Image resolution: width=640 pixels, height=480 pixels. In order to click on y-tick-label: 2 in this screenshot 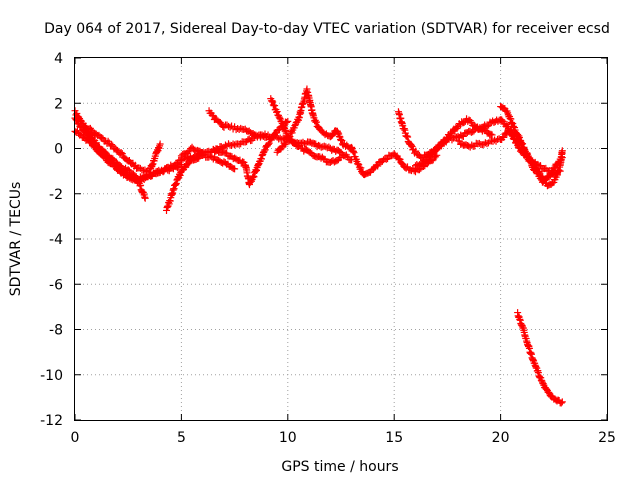, I will do `click(58, 104)`.